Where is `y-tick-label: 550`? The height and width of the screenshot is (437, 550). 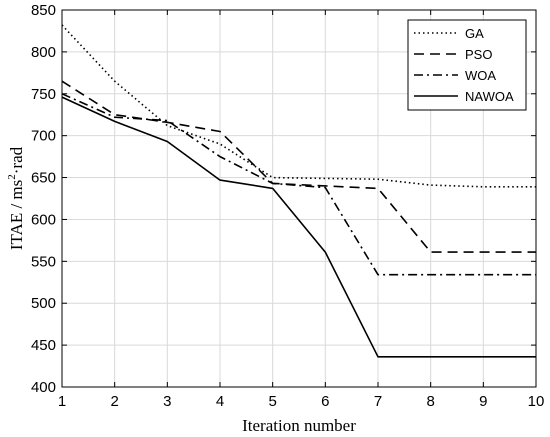
y-tick-label: 550 is located at coordinates (43, 261).